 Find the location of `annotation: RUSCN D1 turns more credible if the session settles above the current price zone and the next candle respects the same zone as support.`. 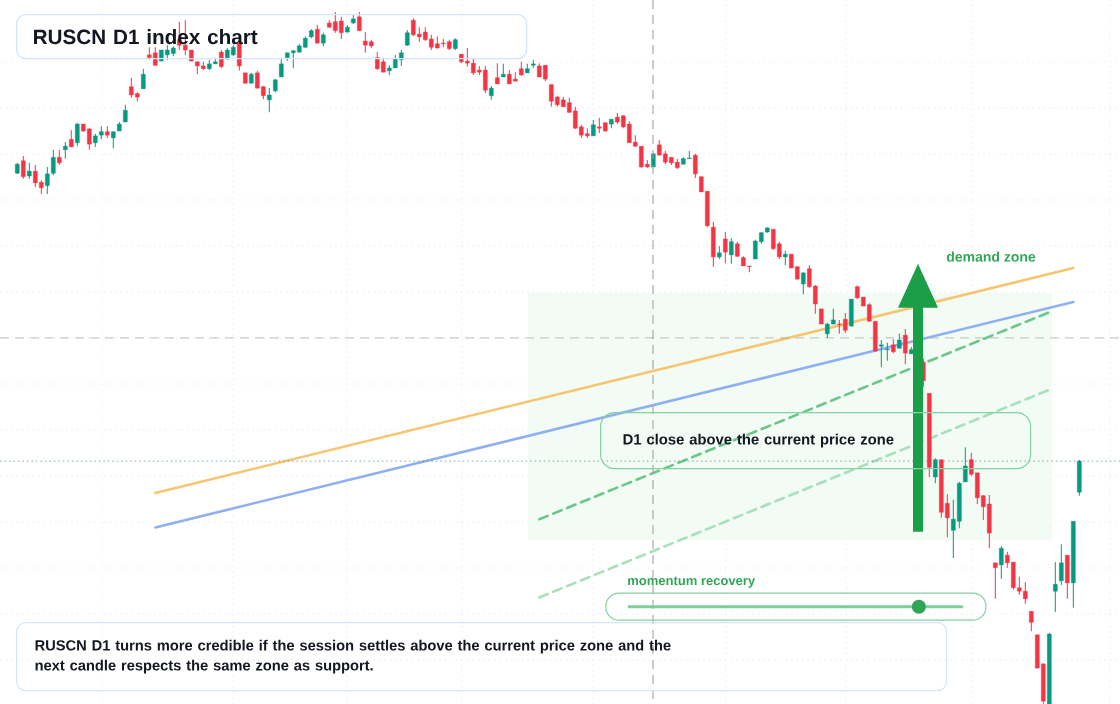

annotation: RUSCN D1 turns more credible if the session settles above the current price zone and the next candle respects the same zone as support. is located at coordinates (353, 656).